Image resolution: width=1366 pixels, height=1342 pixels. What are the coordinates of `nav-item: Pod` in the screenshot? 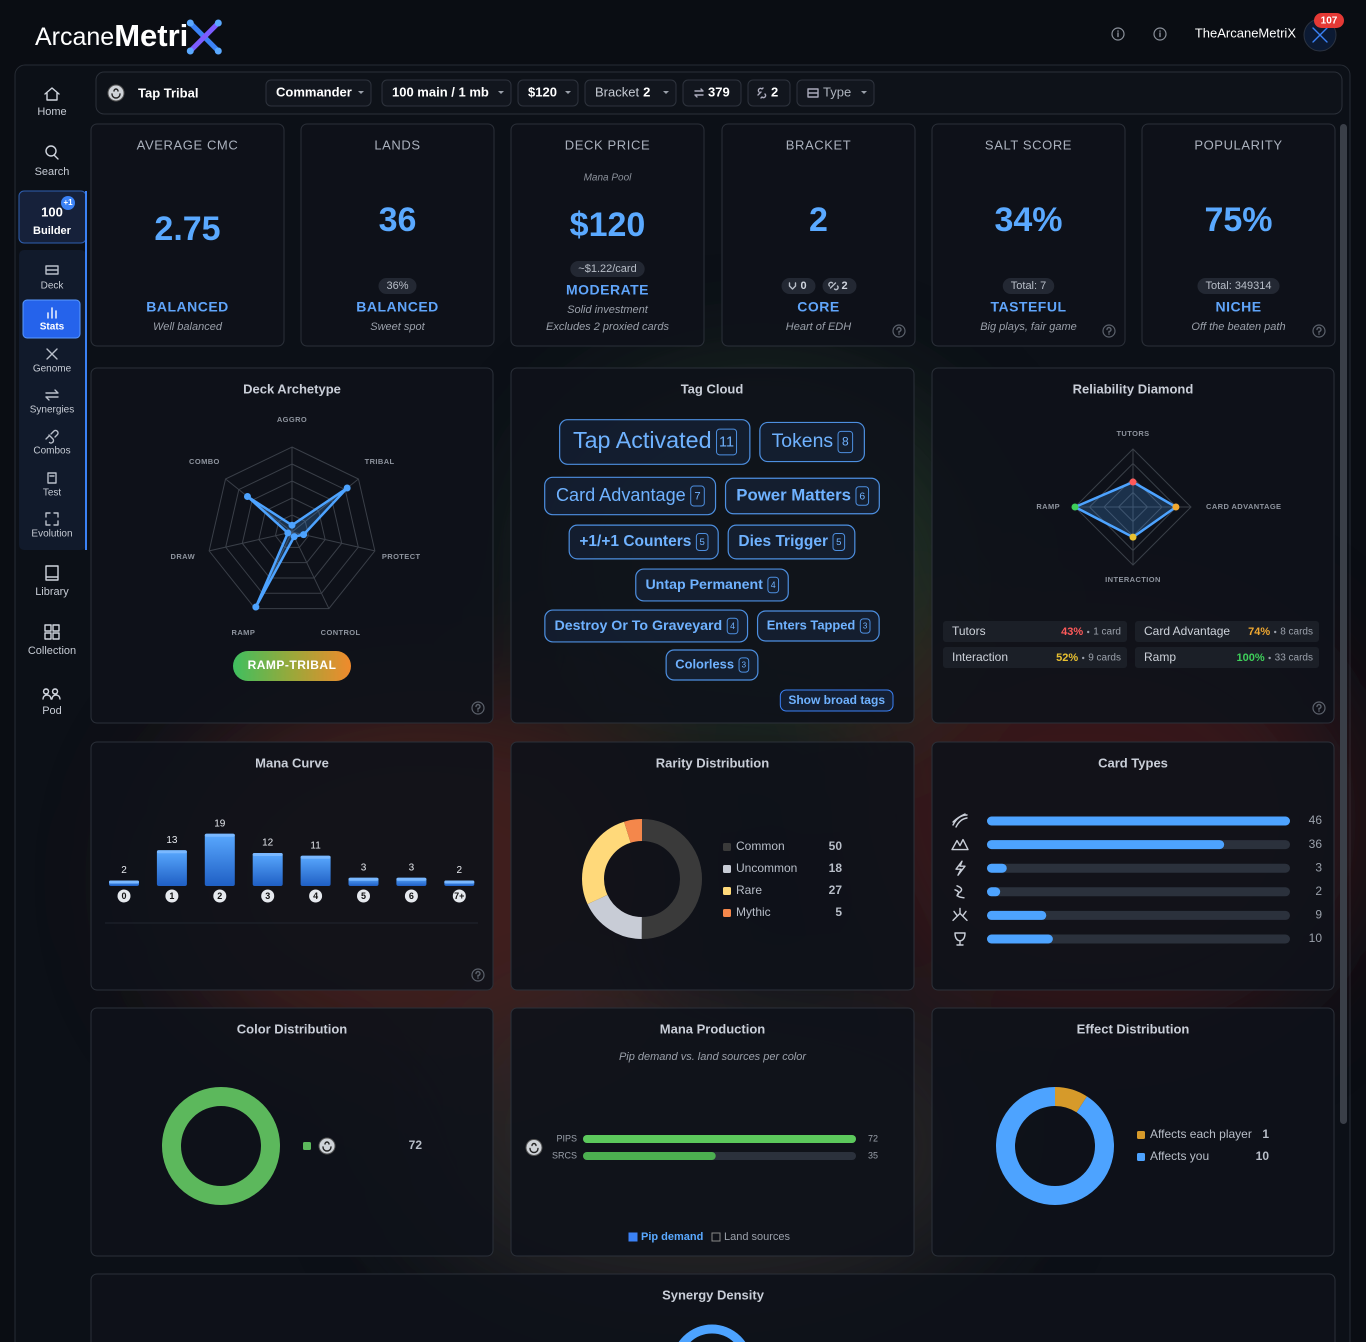 It's located at (52, 711).